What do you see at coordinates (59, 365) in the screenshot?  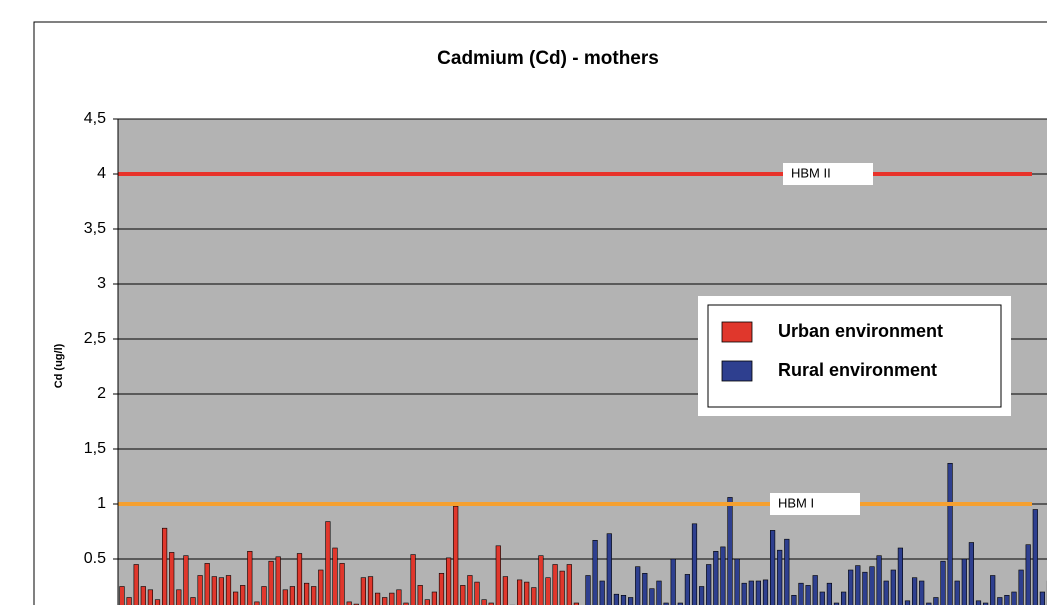 I see `y-axis-label: Cd (ug/l)` at bounding box center [59, 365].